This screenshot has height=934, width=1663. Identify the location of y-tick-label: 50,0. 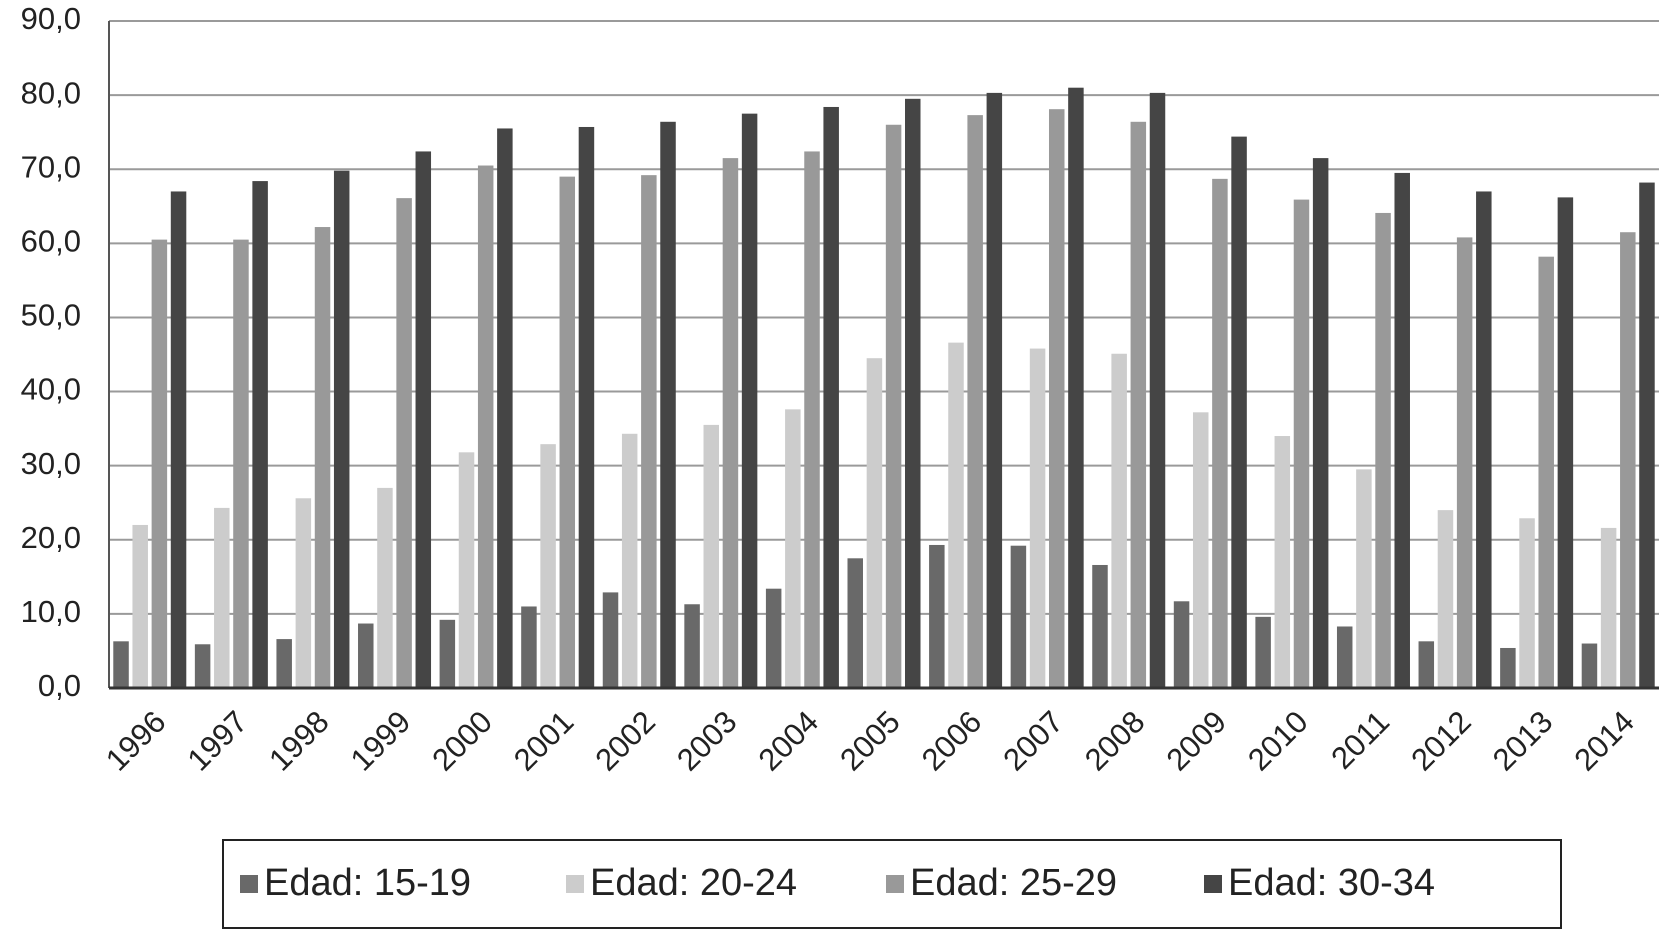
(51, 315).